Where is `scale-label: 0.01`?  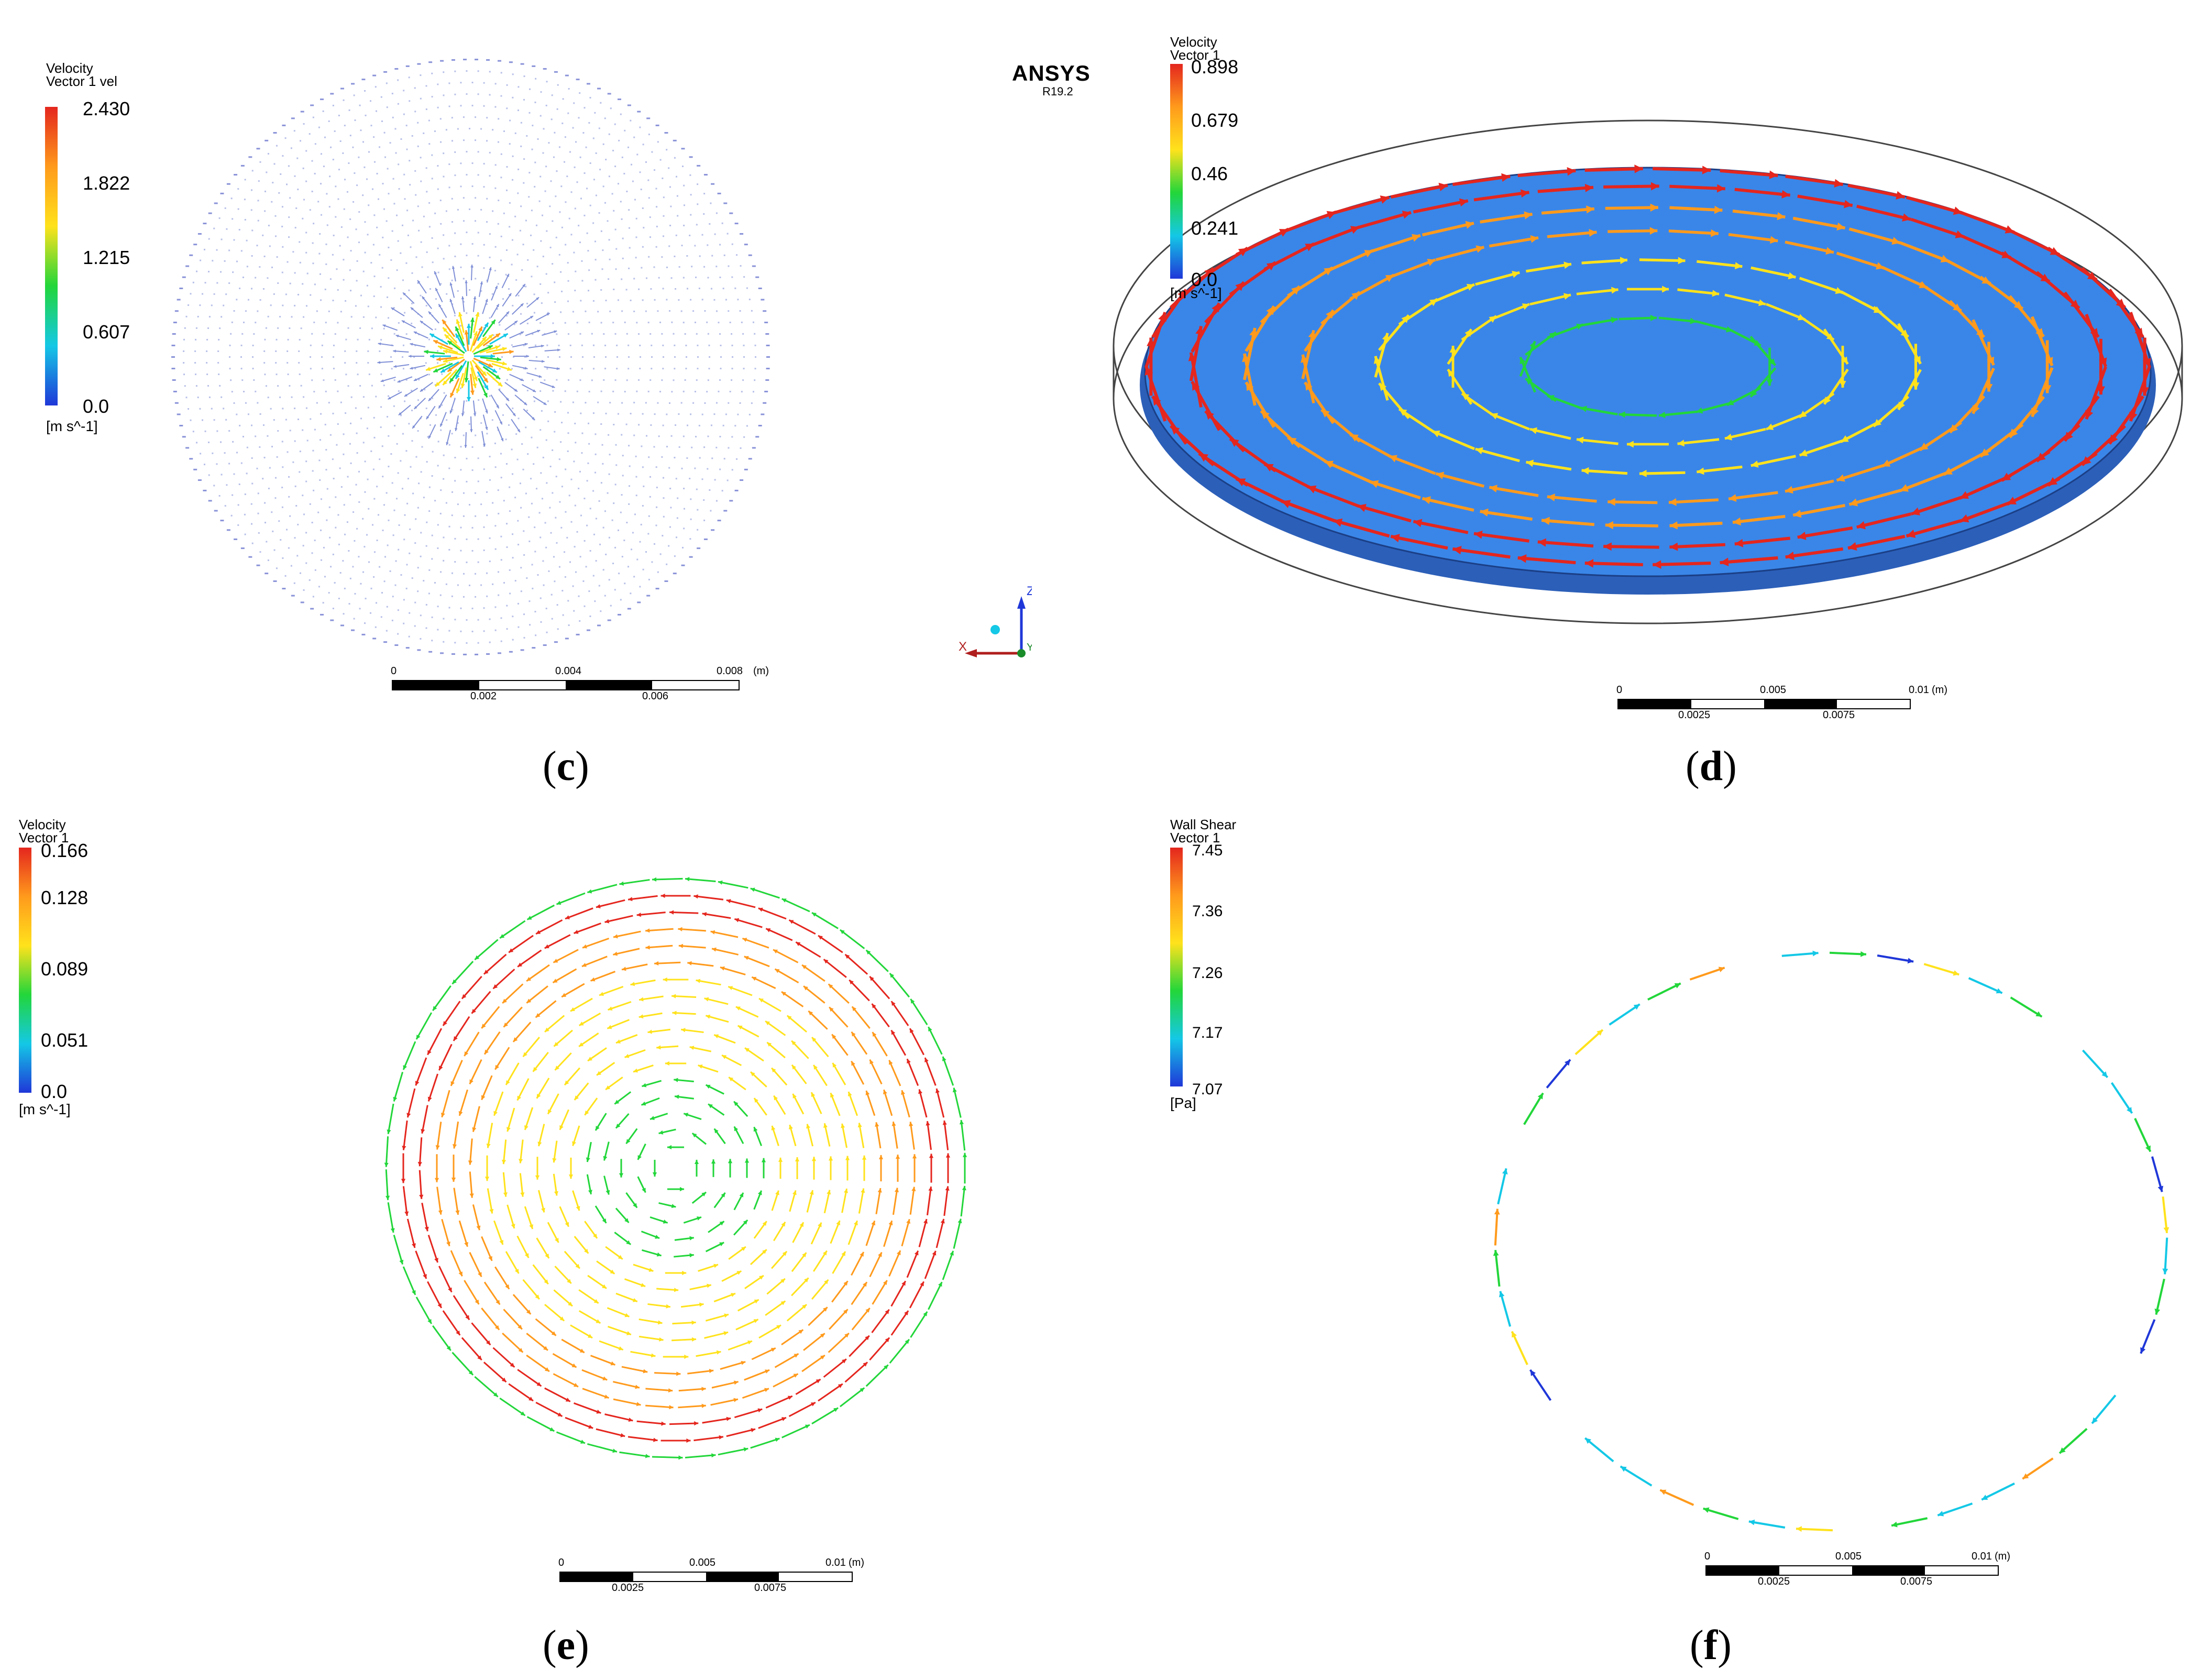
scale-label: 0.01 is located at coordinates (1982, 1557).